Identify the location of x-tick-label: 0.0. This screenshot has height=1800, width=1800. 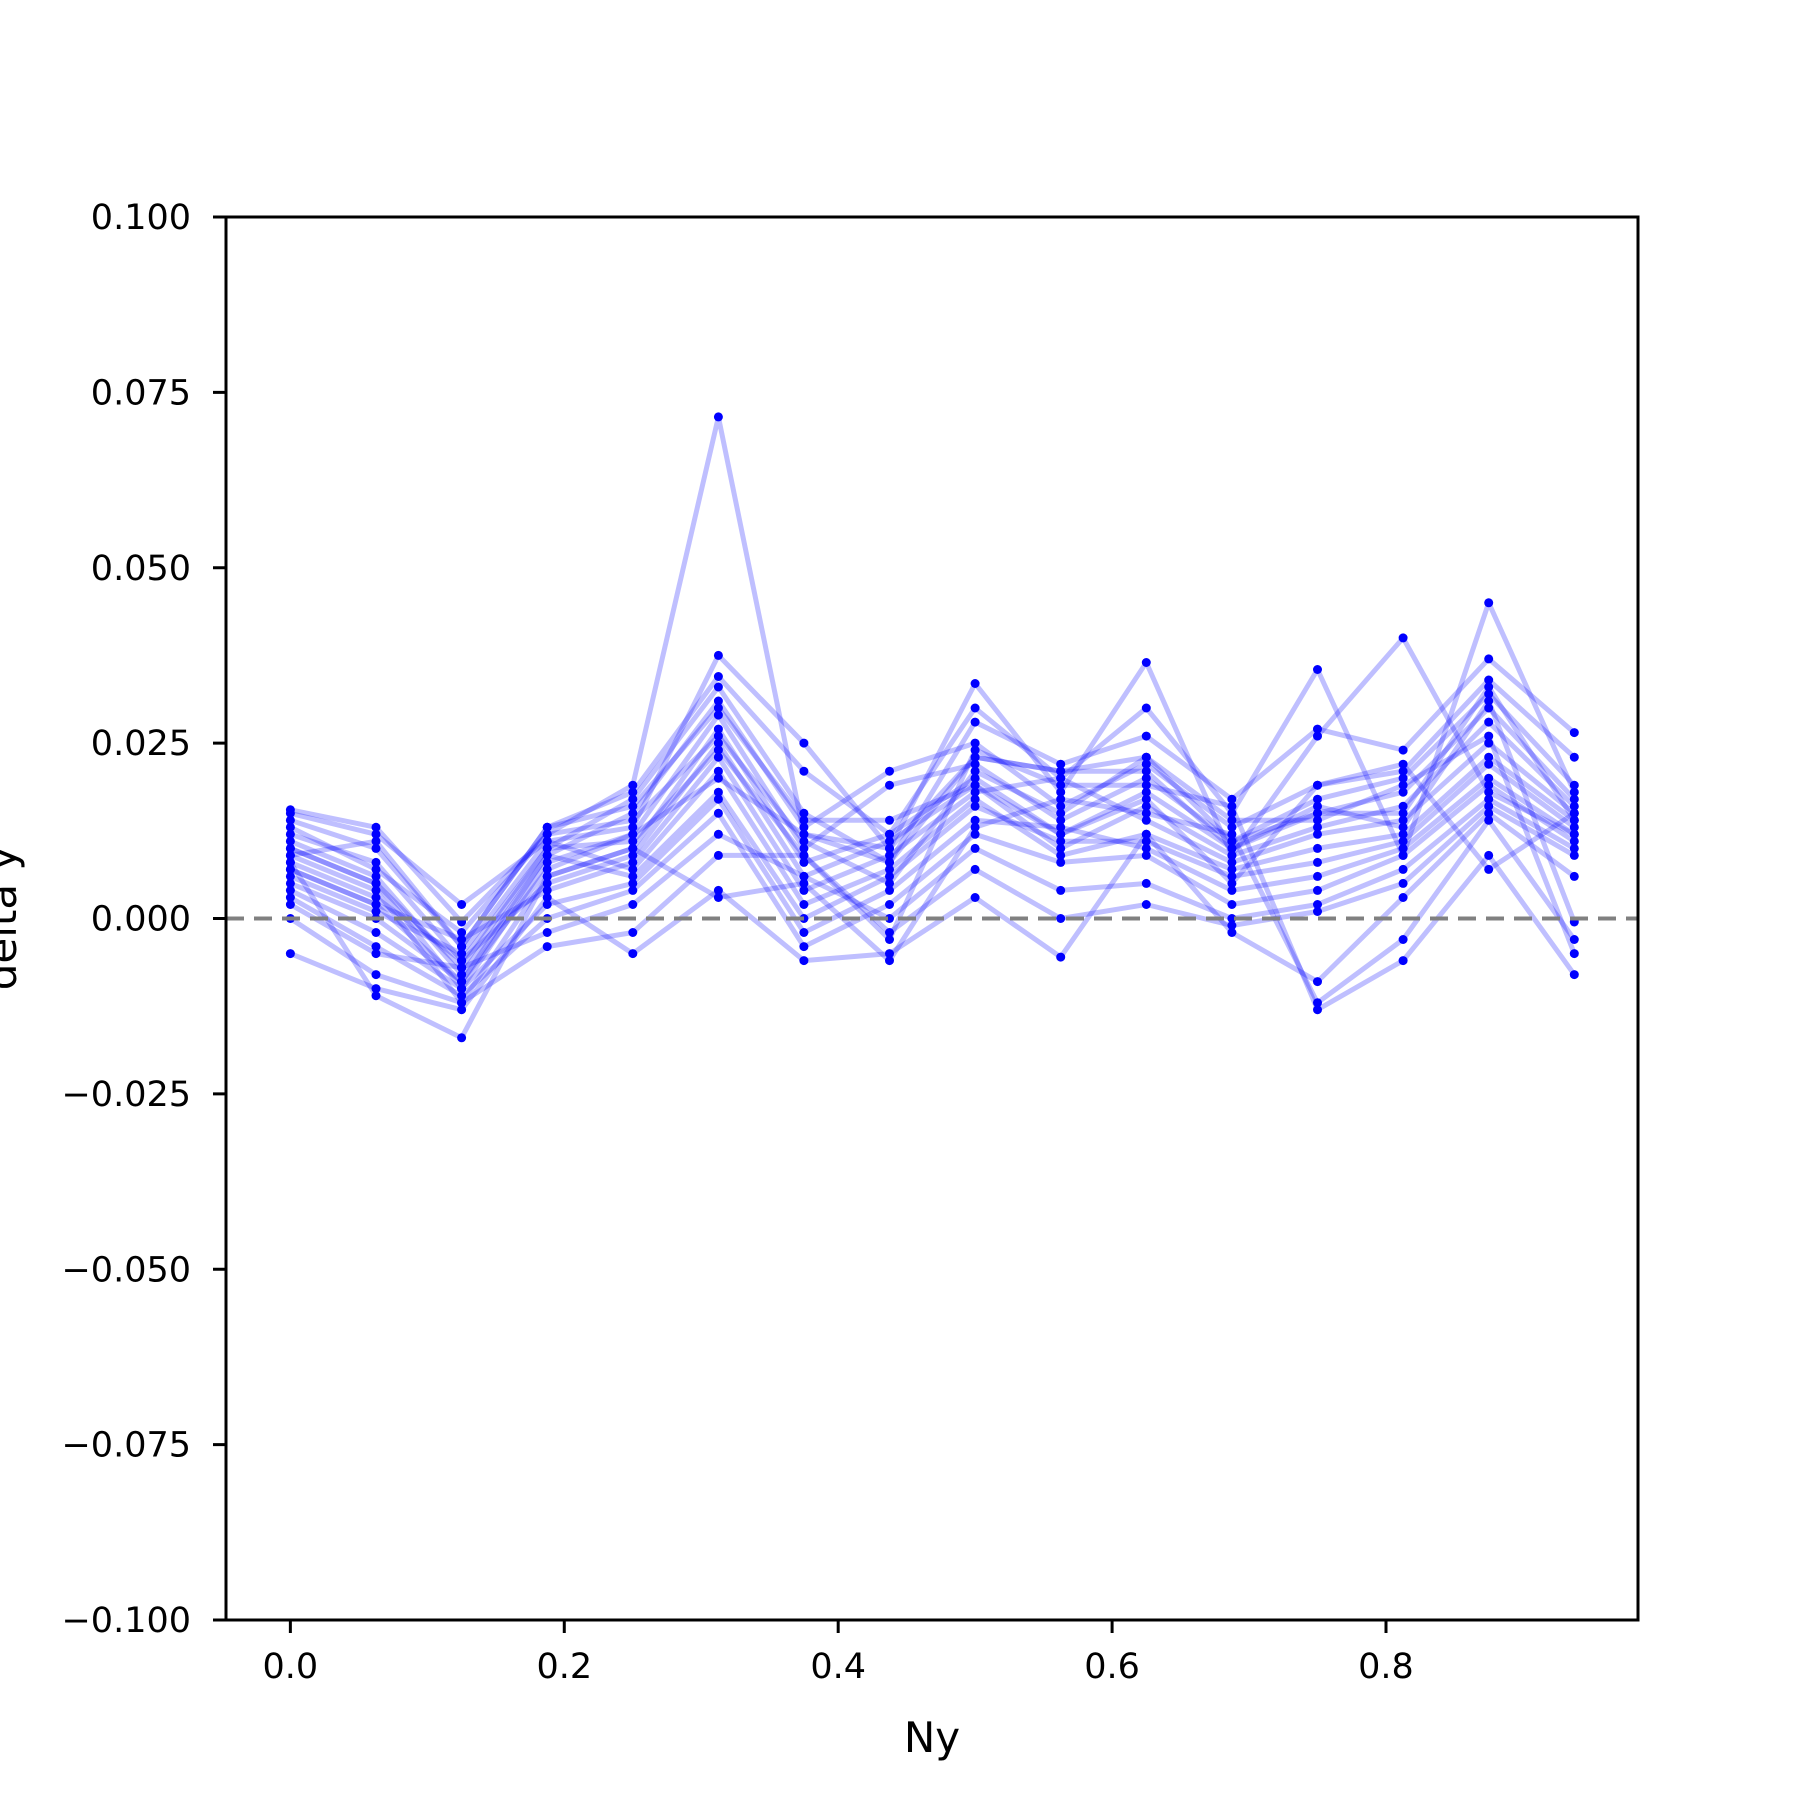
(291, 1667).